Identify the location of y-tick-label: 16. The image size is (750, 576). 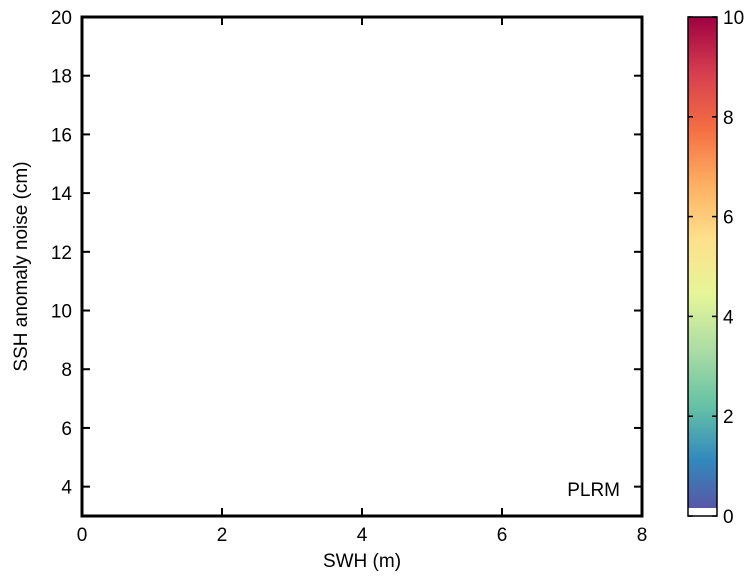
(61, 135).